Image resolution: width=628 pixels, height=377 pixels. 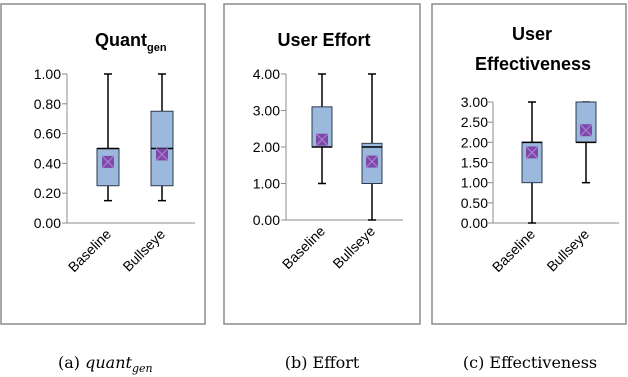 I want to click on caption-a-main: quant, so click(x=108, y=362).